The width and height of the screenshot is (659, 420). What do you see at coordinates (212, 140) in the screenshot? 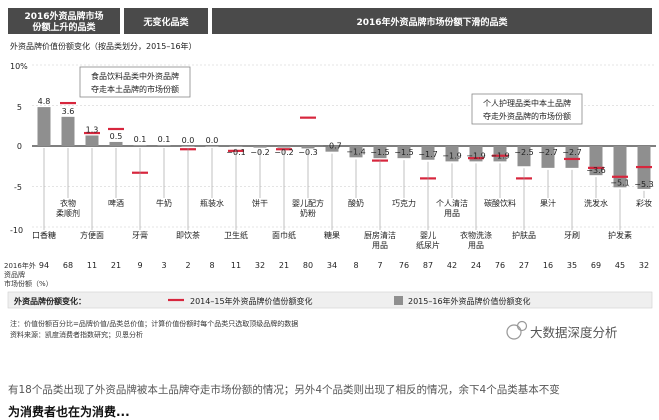
I see `value-label: 0.0` at bounding box center [212, 140].